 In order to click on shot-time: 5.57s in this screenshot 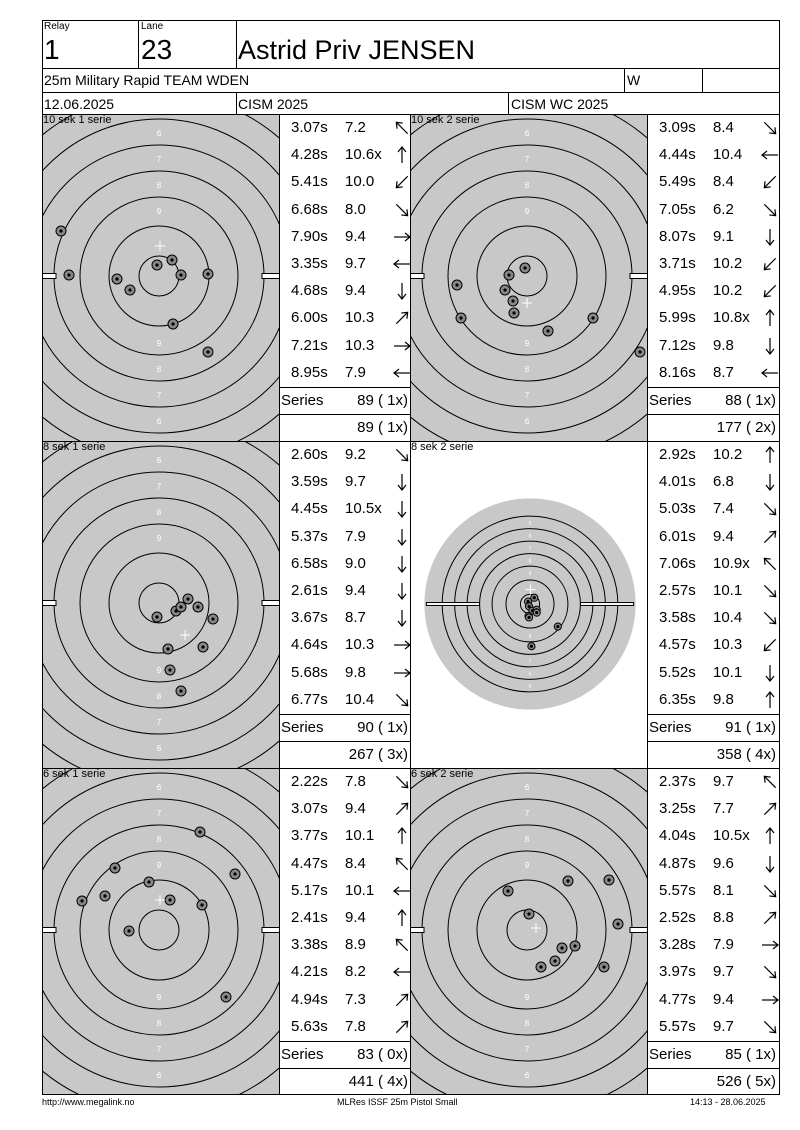, I will do `click(677, 890)`.